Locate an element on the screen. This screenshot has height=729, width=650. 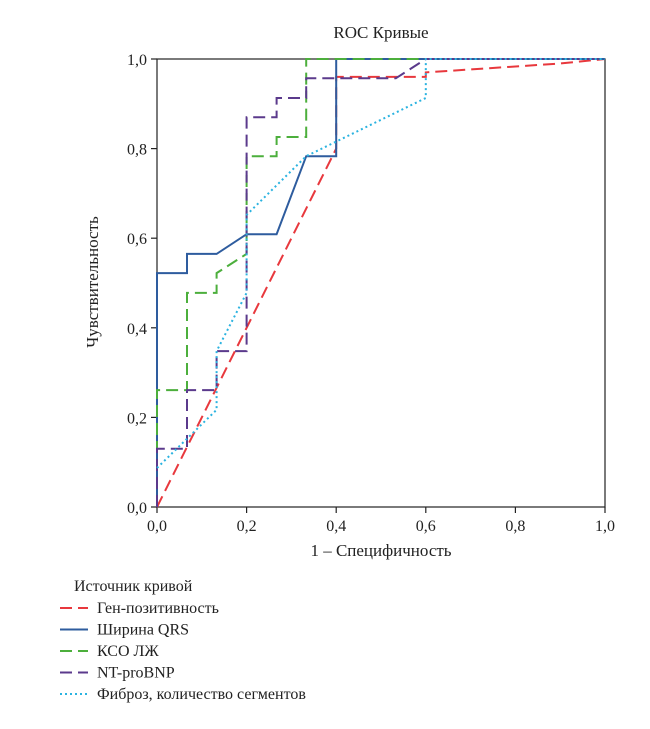
y-tick-label: 0,6 is located at coordinates (137, 239).